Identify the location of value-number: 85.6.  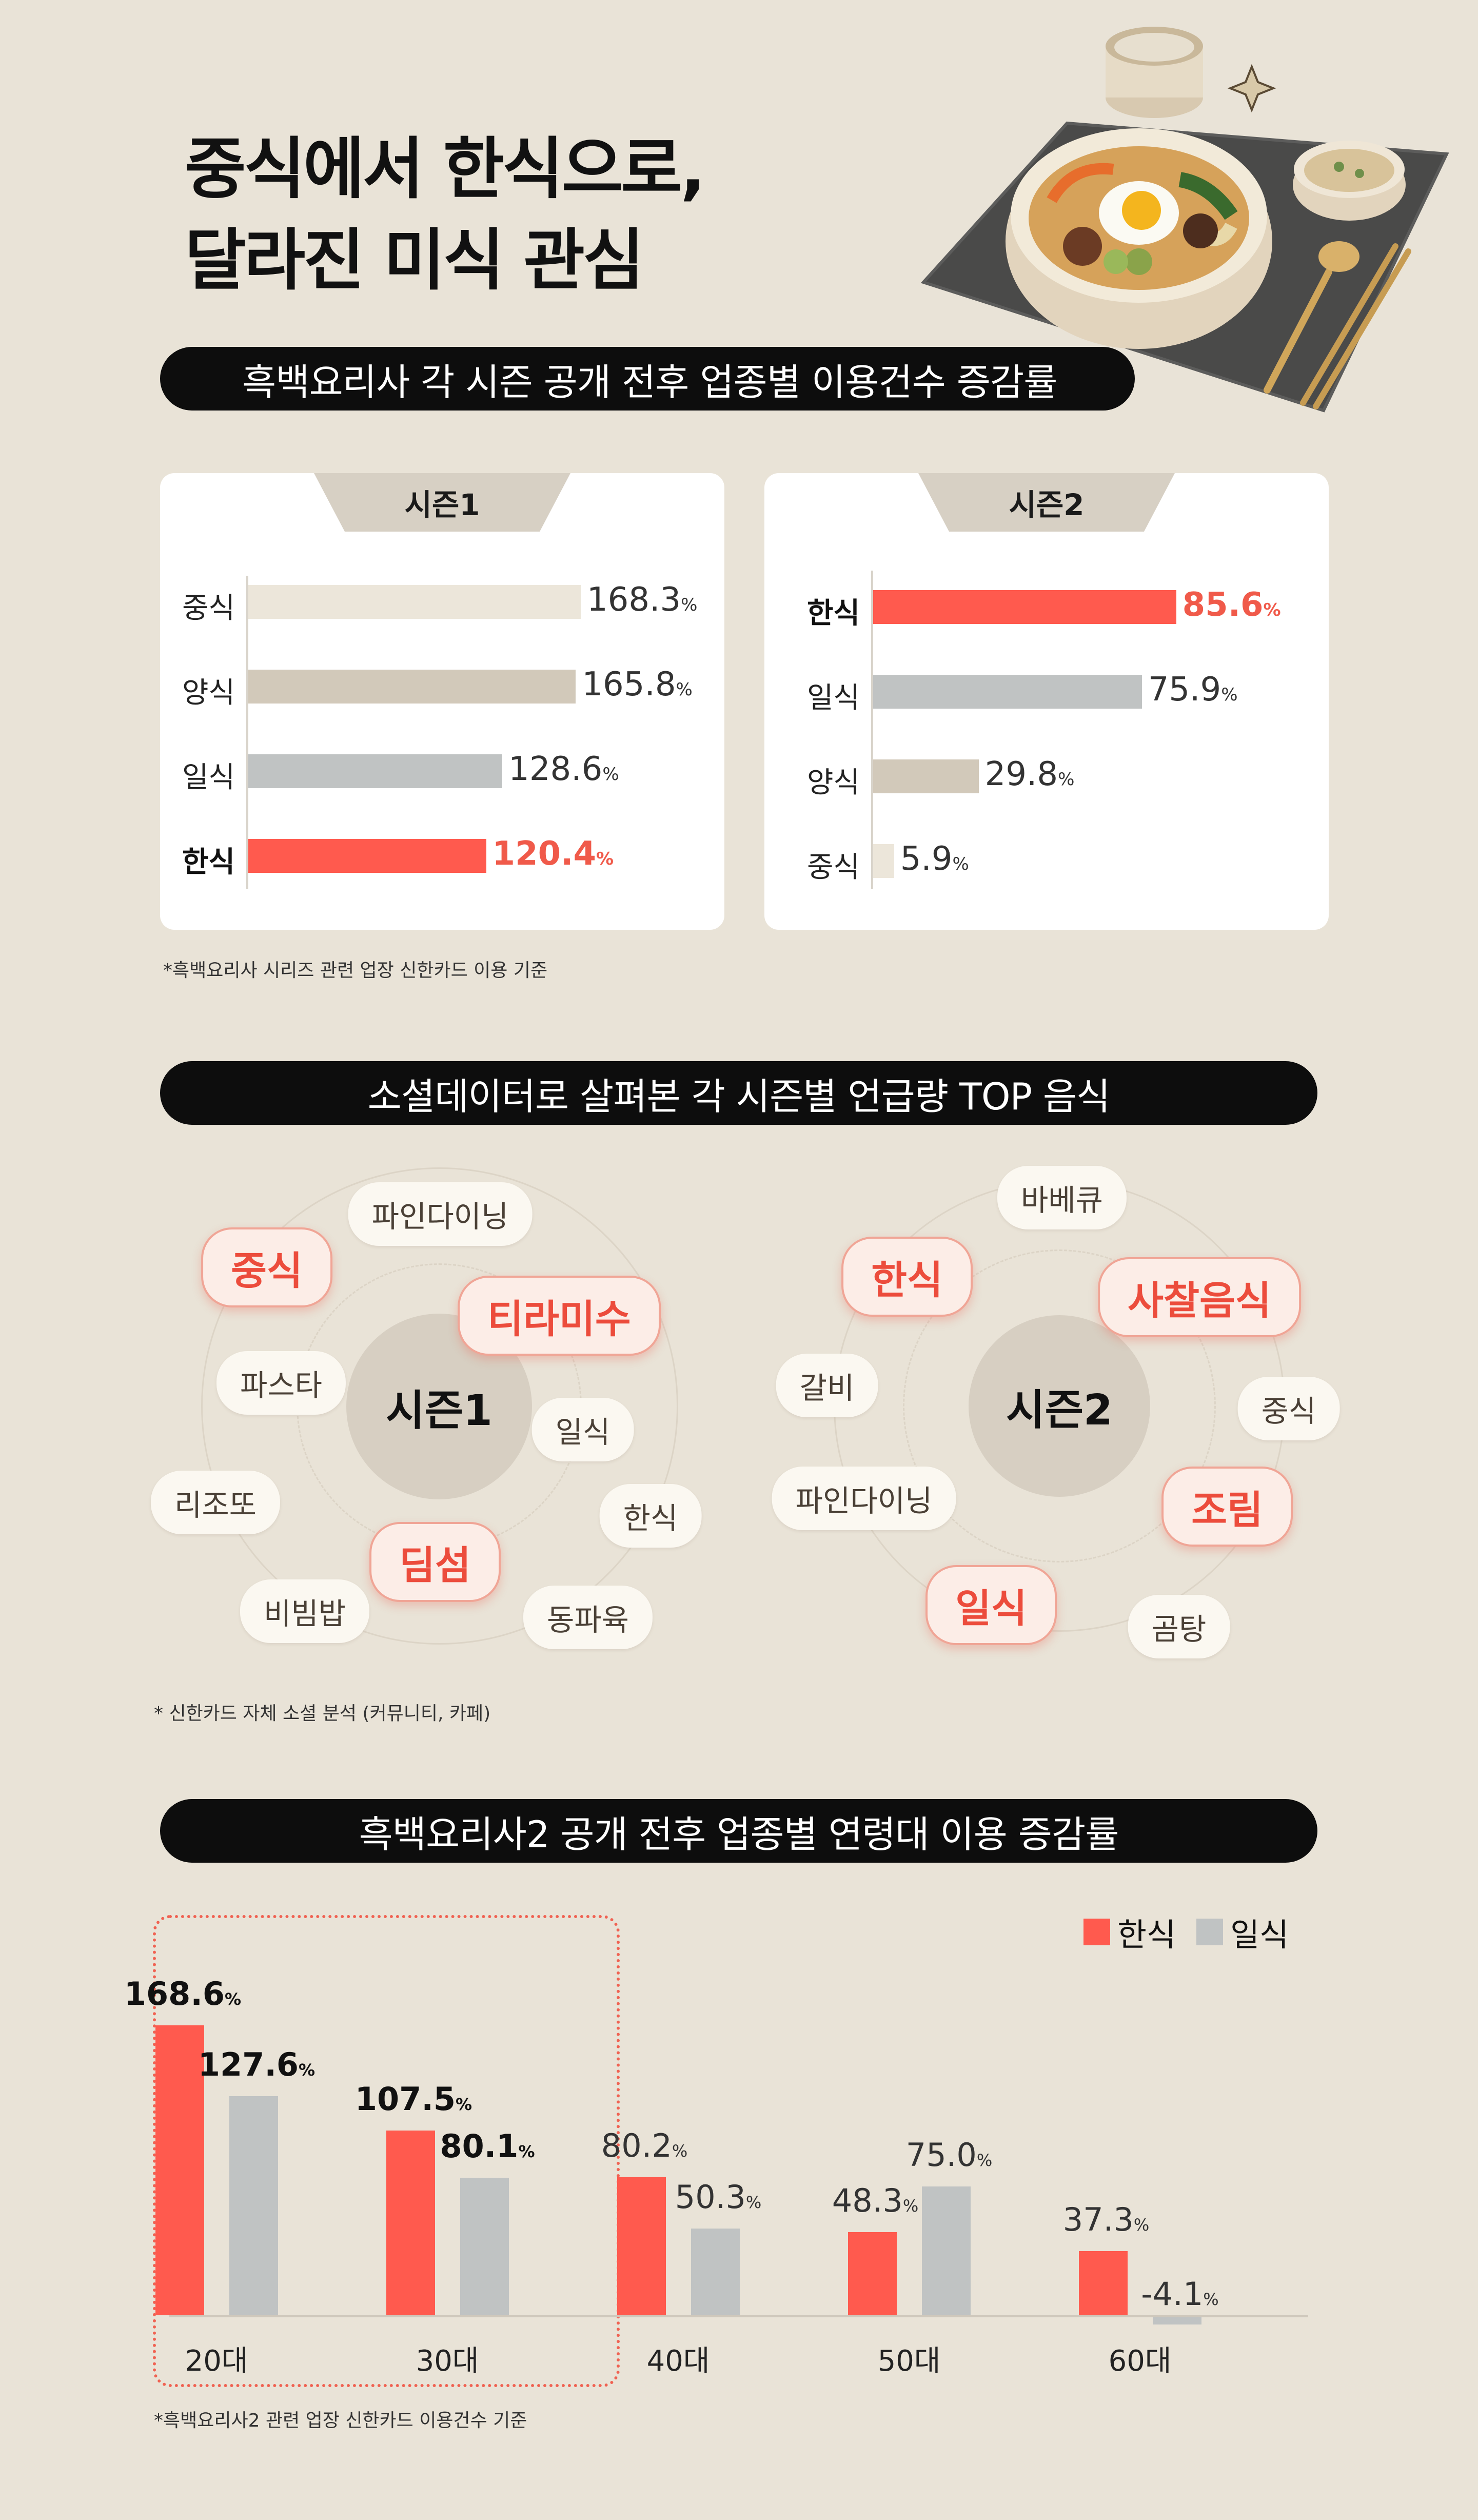
(1223, 605).